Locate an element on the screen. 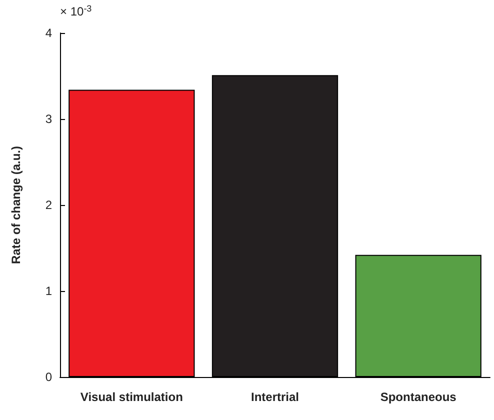  y-tick-label: 0 is located at coordinates (48, 377).